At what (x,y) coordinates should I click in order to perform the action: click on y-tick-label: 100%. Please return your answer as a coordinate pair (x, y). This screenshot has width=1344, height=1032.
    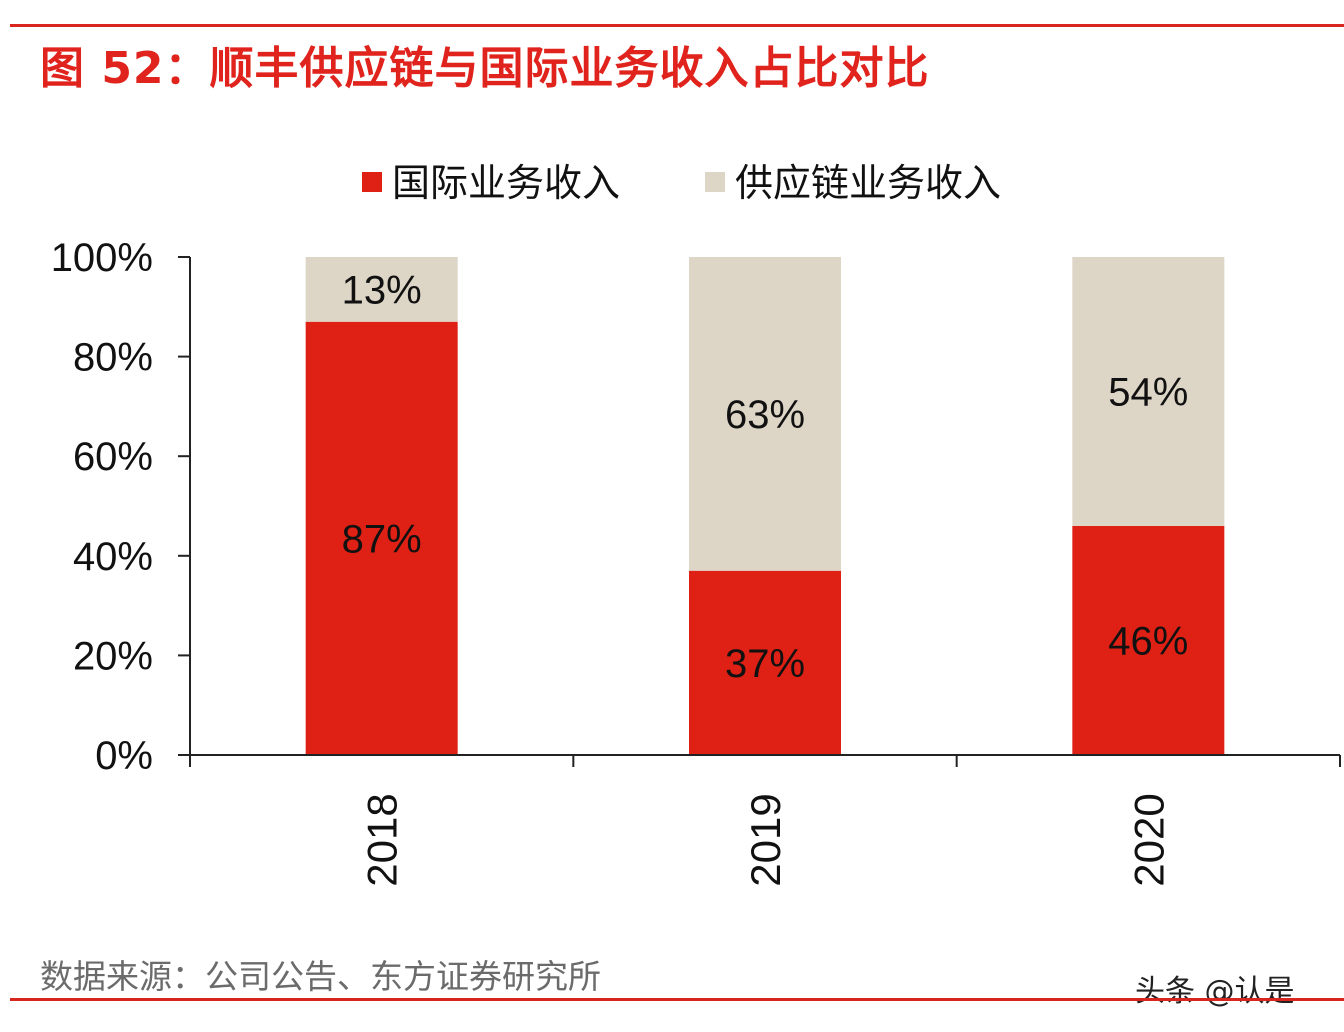
    Looking at the image, I should click on (102, 258).